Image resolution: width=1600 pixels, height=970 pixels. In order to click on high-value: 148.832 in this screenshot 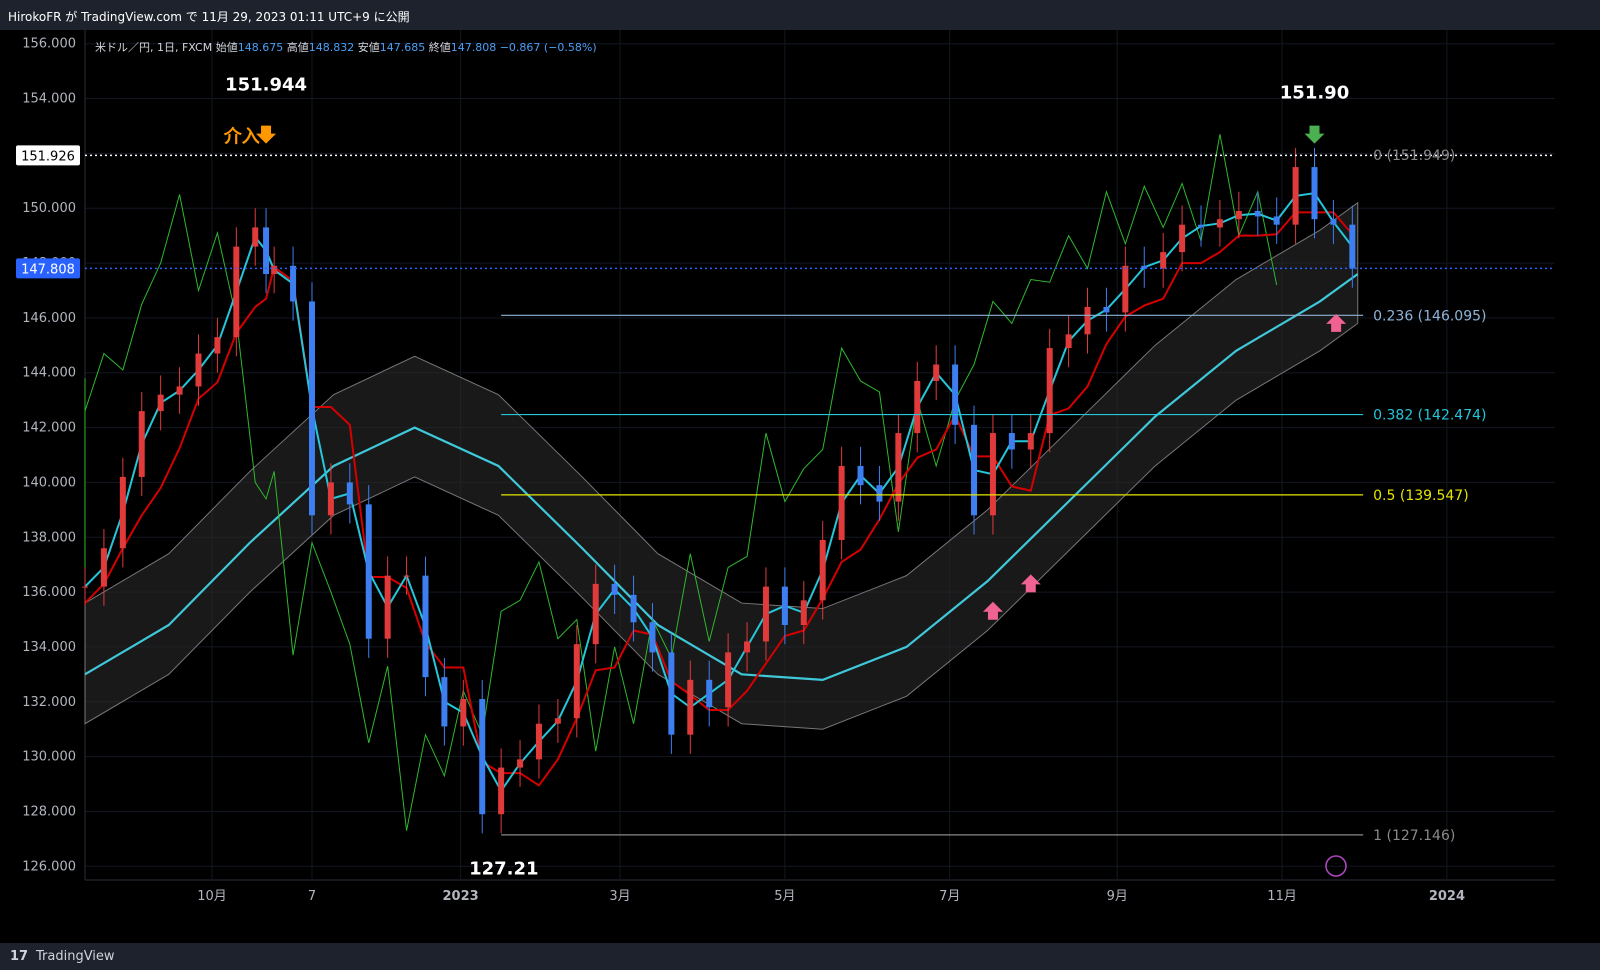, I will do `click(331, 47)`.